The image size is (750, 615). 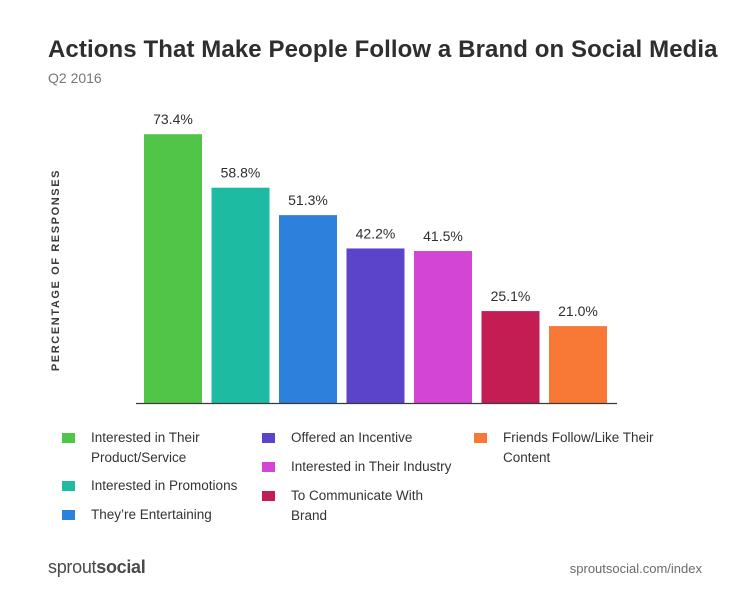 I want to click on legend-label-line2: Brand, so click(x=309, y=515).